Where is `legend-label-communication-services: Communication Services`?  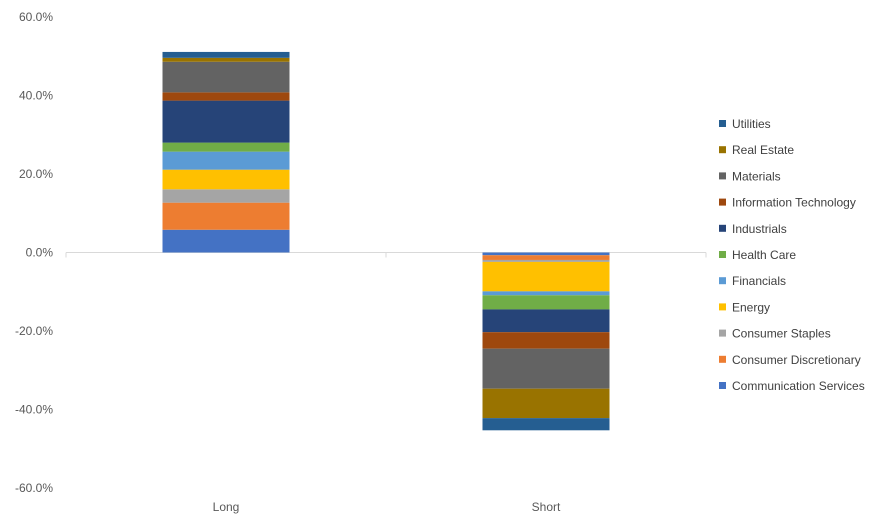 legend-label-communication-services: Communication Services is located at coordinates (798, 386).